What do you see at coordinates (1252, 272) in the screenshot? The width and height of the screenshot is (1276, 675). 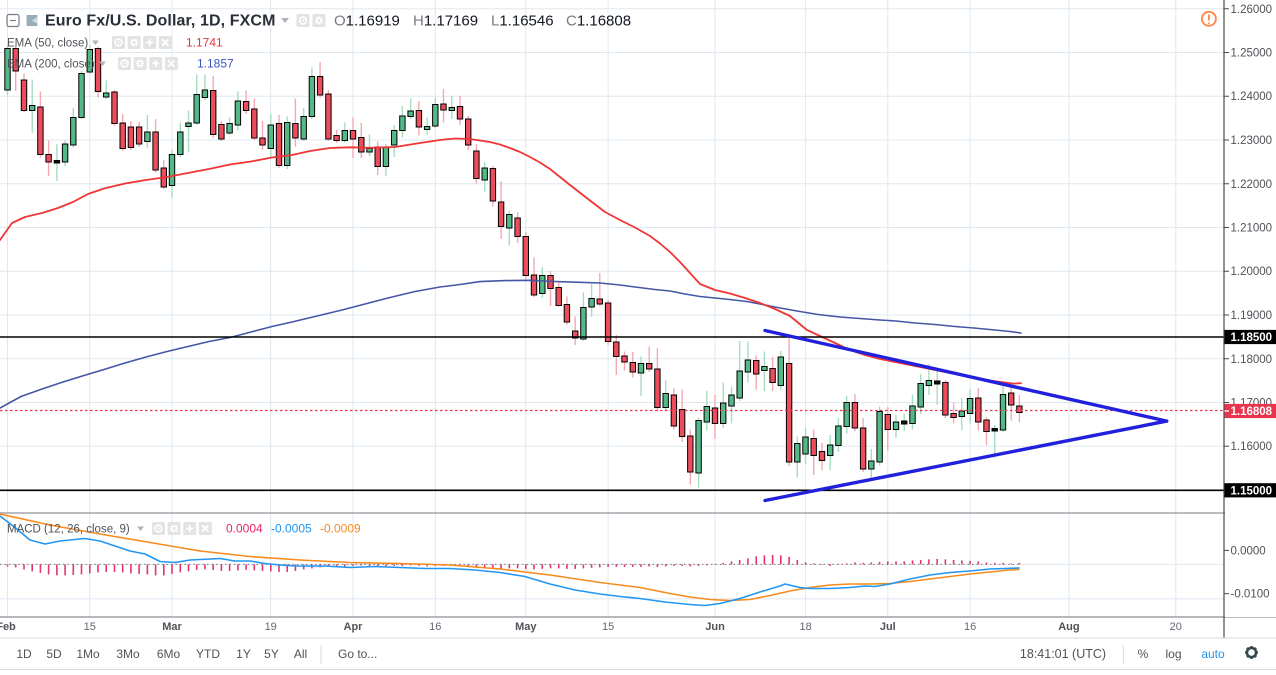 I see `svg-text: 1.20000` at bounding box center [1252, 272].